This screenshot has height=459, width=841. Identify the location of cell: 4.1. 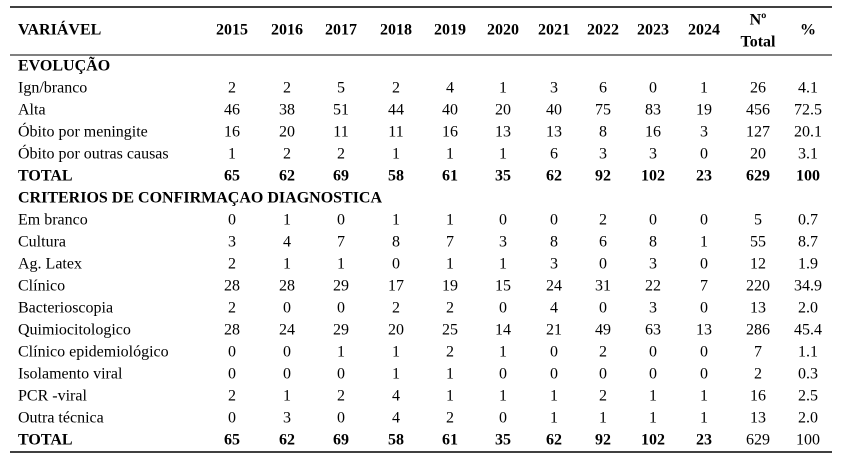
(808, 88).